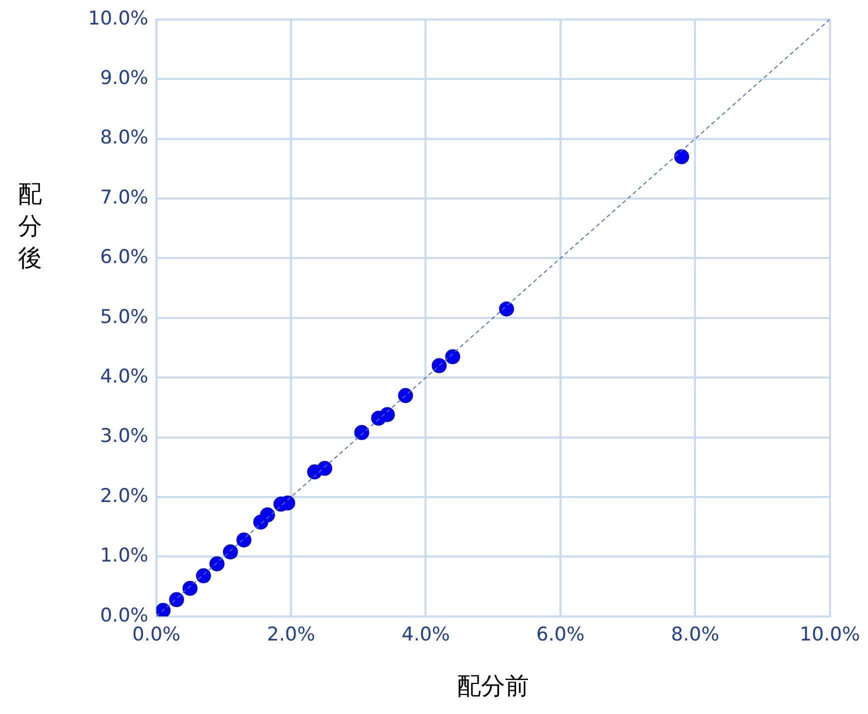  I want to click on y-tick-label: 7.0%, so click(124, 197).